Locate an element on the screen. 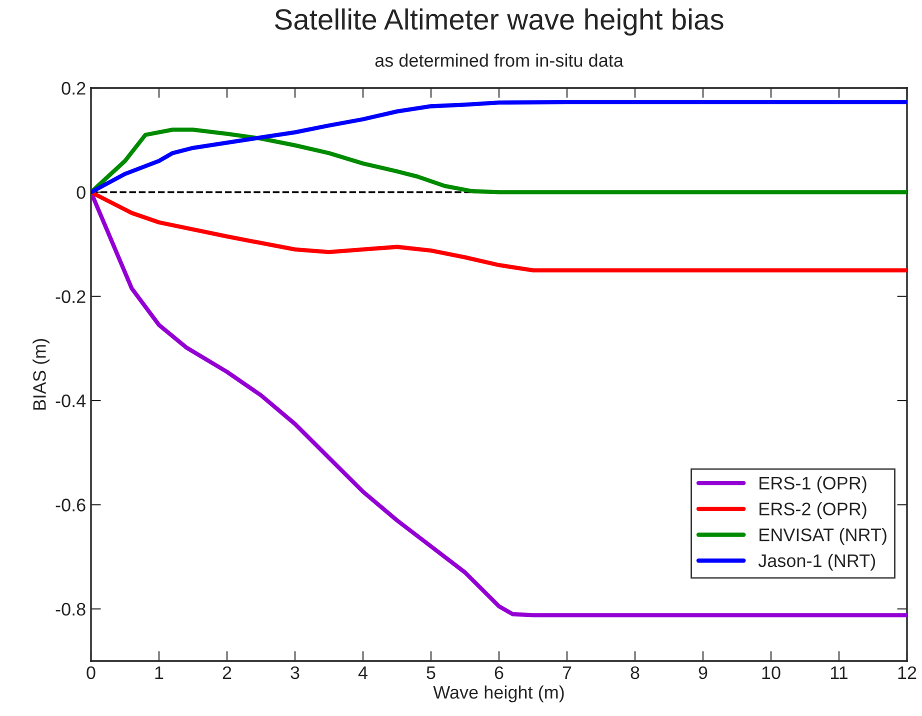 This screenshot has width=922, height=716. x-tick-label: 8 is located at coordinates (635, 673).